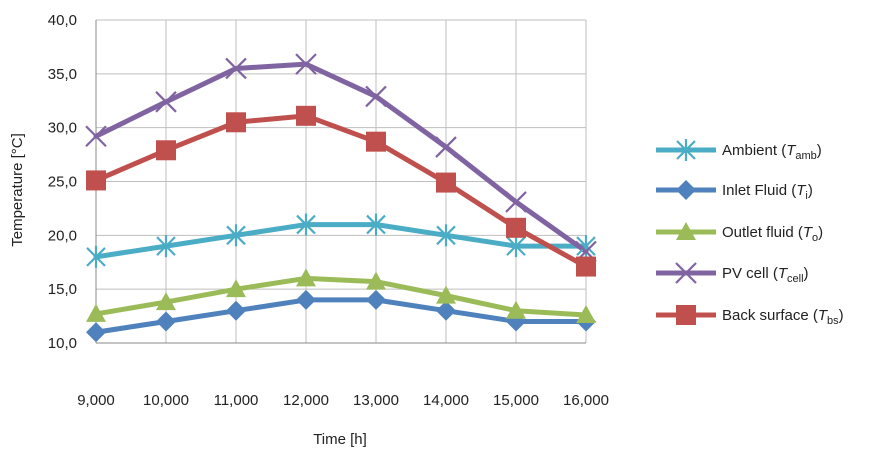 The width and height of the screenshot is (874, 452). Describe the element at coordinates (783, 317) in the screenshot. I see `legend-label: Back surface (Tbs)` at that location.